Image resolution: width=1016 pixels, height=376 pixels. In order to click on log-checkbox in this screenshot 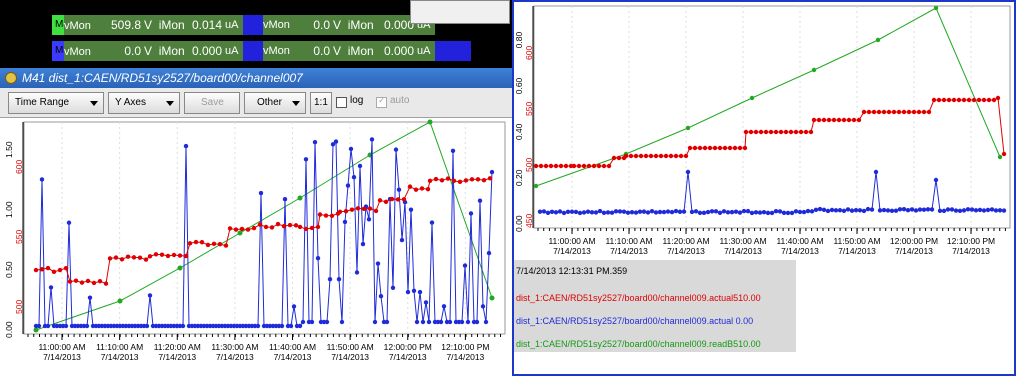, I will do `click(341, 102)`.